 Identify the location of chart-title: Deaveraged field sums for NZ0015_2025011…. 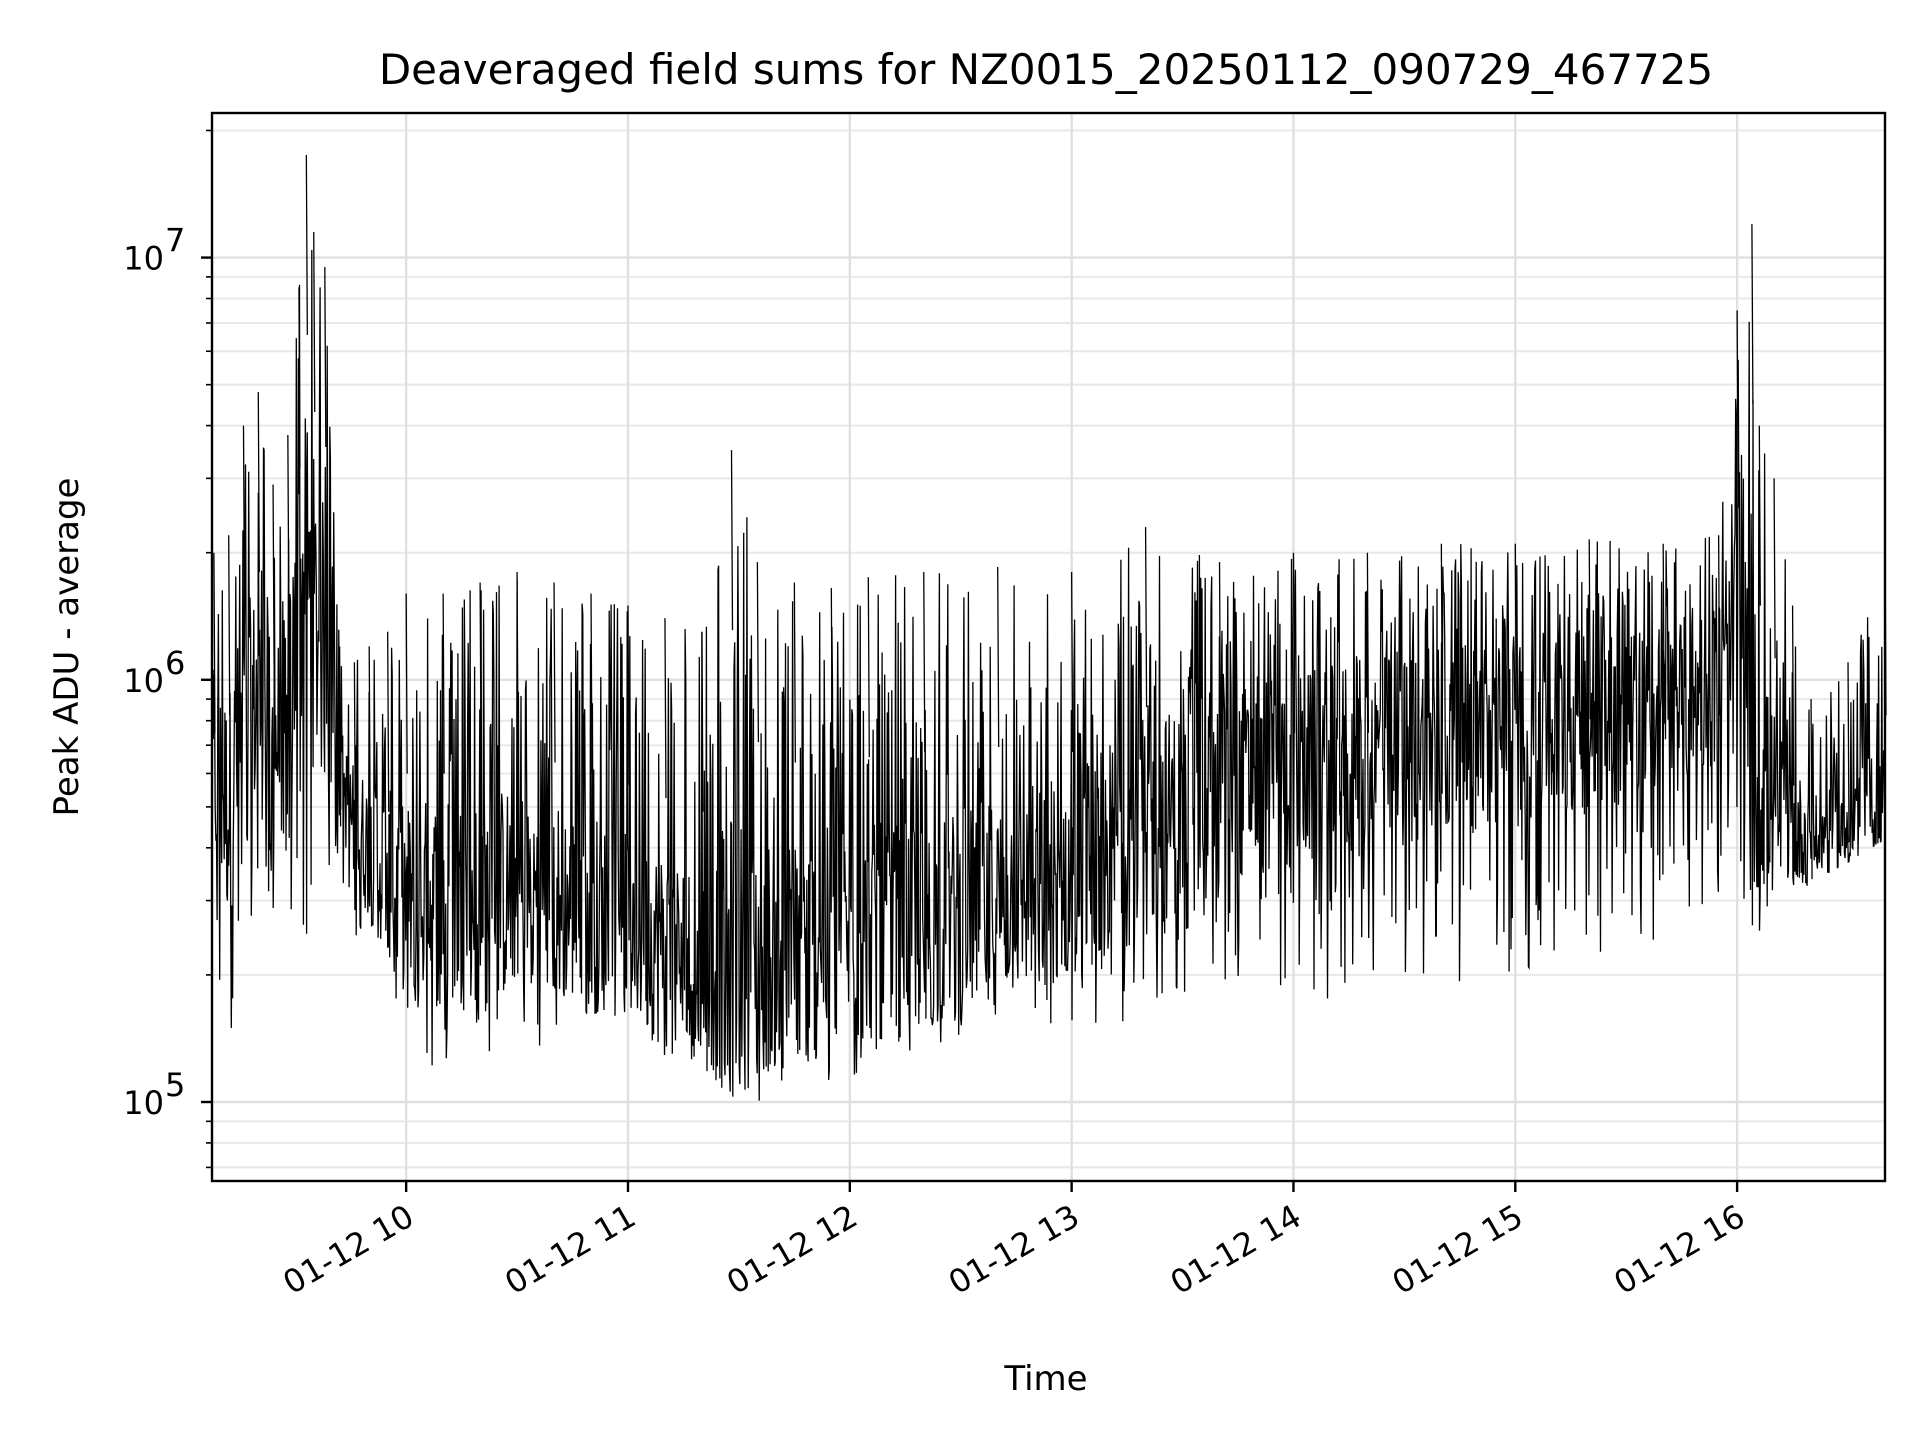
(1046, 69).